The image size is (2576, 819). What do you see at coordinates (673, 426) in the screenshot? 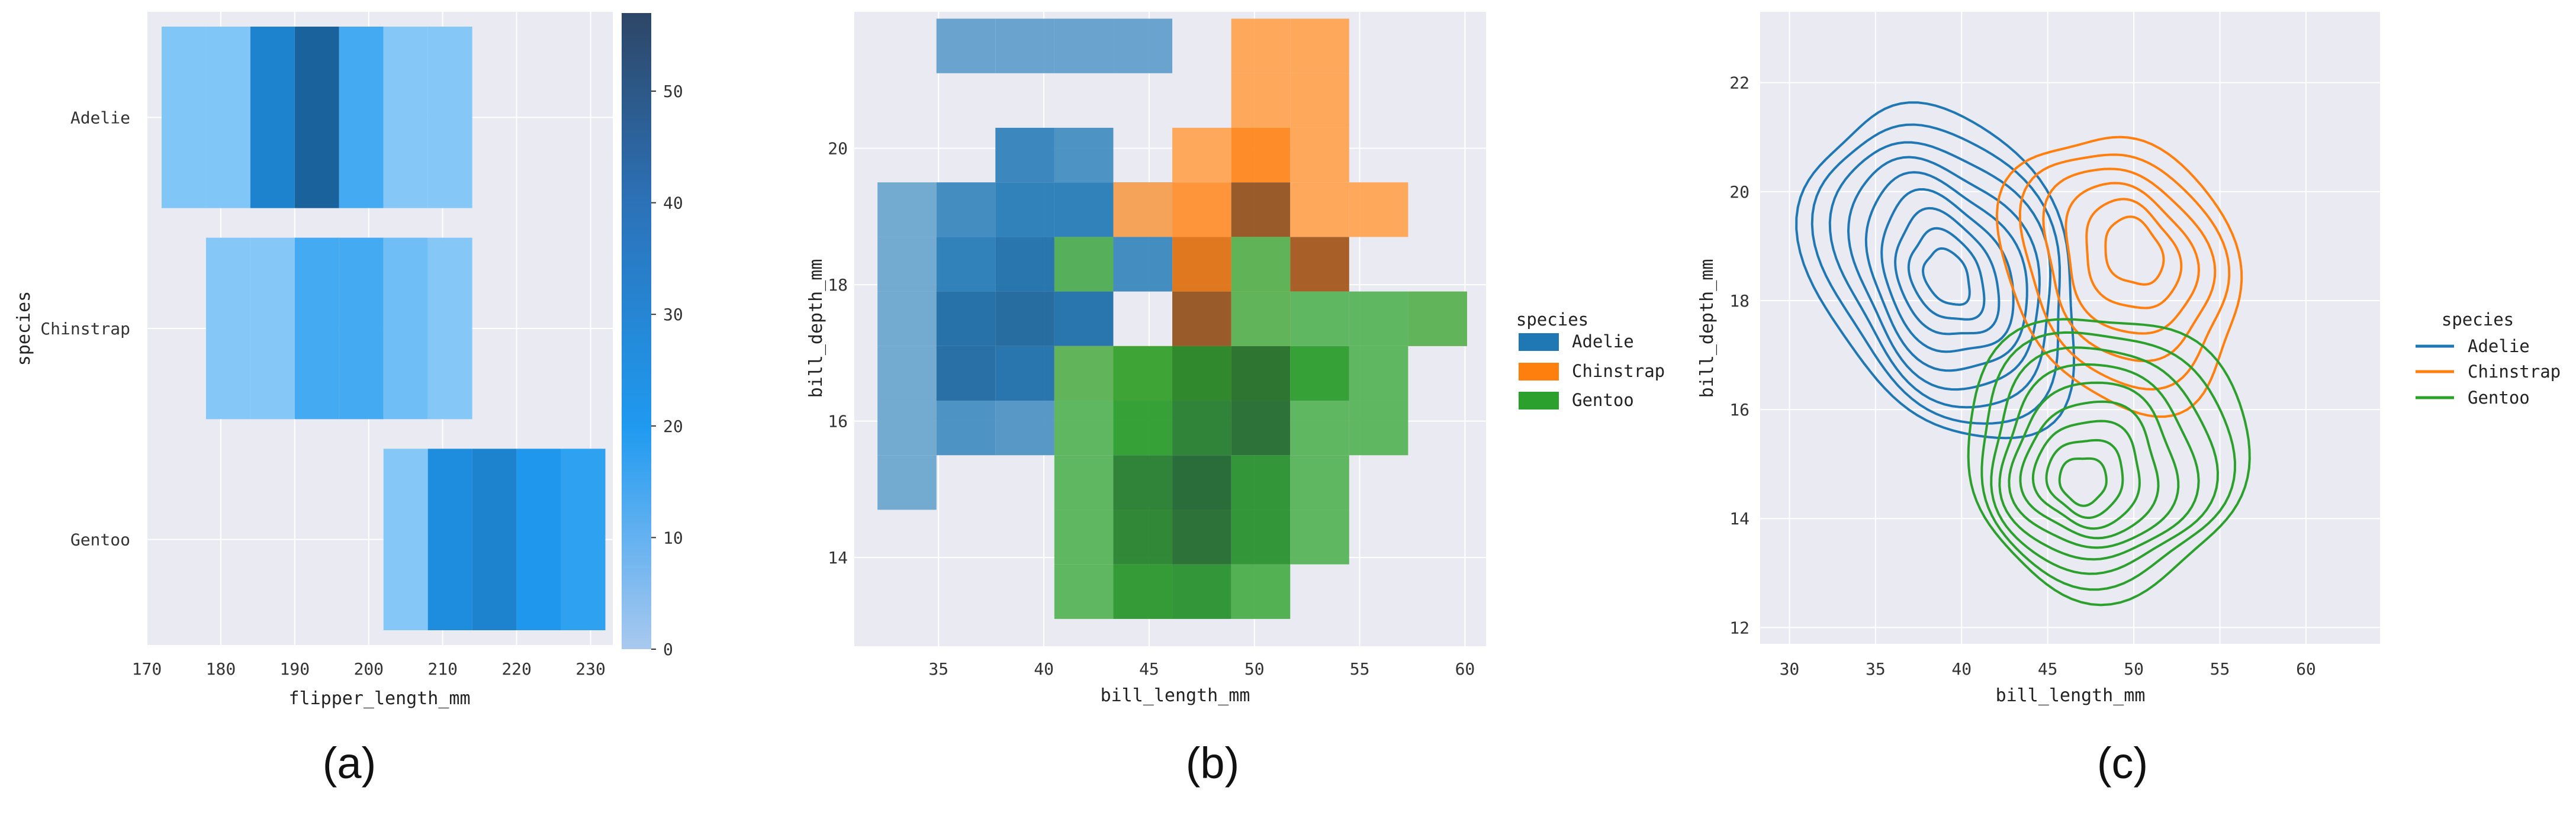
I see `colorbar-tick-label: 20` at bounding box center [673, 426].